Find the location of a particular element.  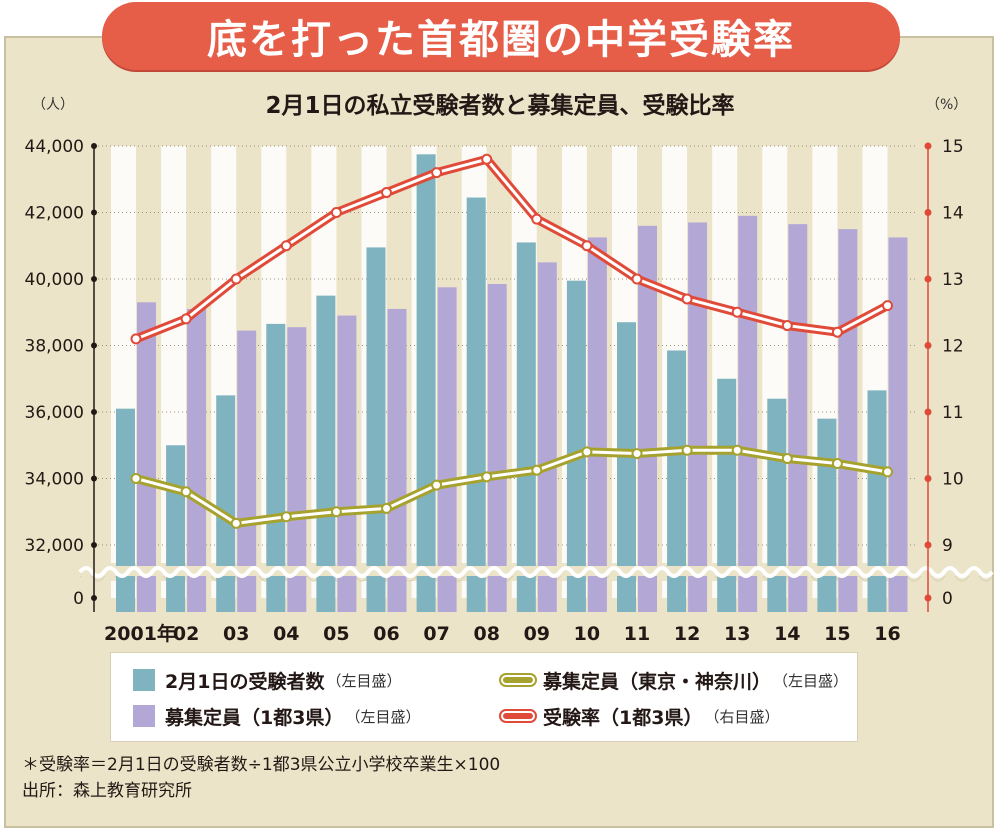

right-tick-label: 0 is located at coordinates (947, 599).